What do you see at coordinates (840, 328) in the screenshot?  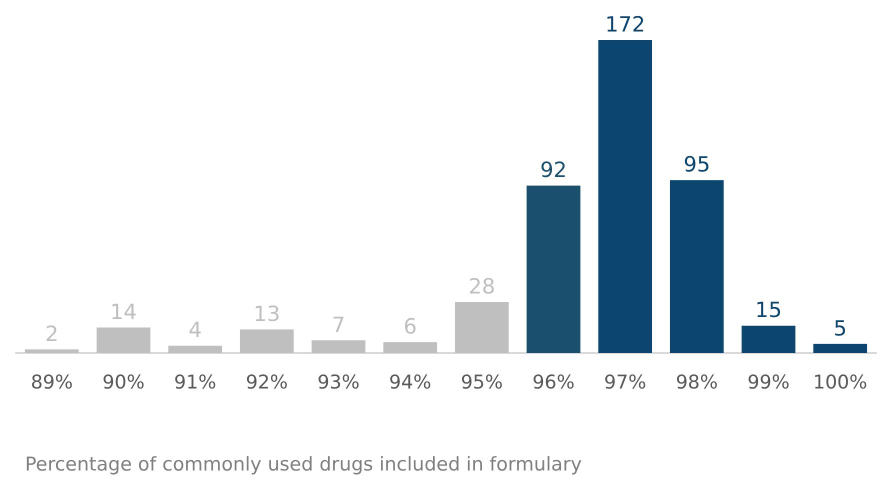 I see `data-label: 5` at bounding box center [840, 328].